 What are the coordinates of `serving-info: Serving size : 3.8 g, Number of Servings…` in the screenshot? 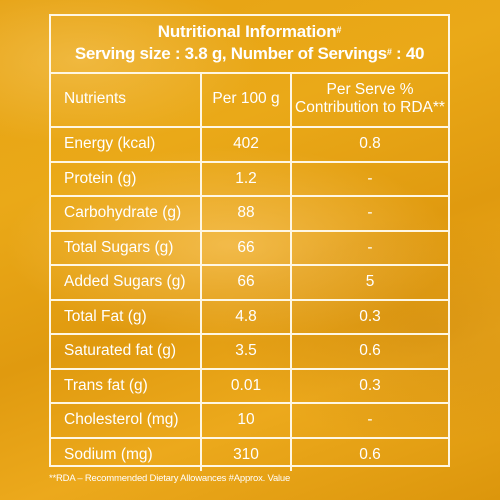 It's located at (249, 53).